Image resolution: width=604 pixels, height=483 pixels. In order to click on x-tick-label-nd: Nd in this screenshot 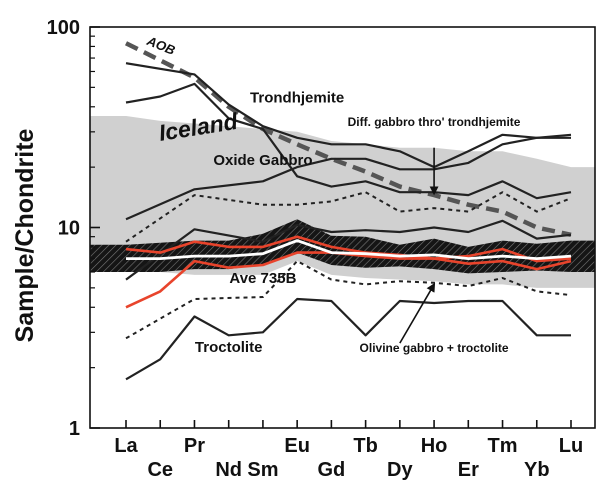, I will do `click(228, 470)`.